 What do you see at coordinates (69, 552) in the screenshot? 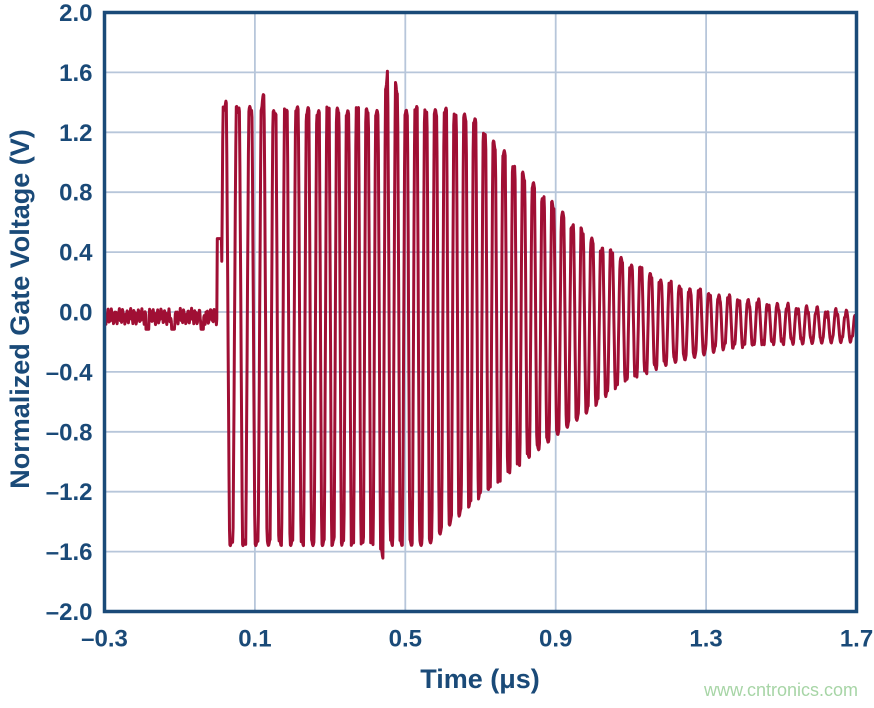
I see `y-tick-label: –1.6` at bounding box center [69, 552].